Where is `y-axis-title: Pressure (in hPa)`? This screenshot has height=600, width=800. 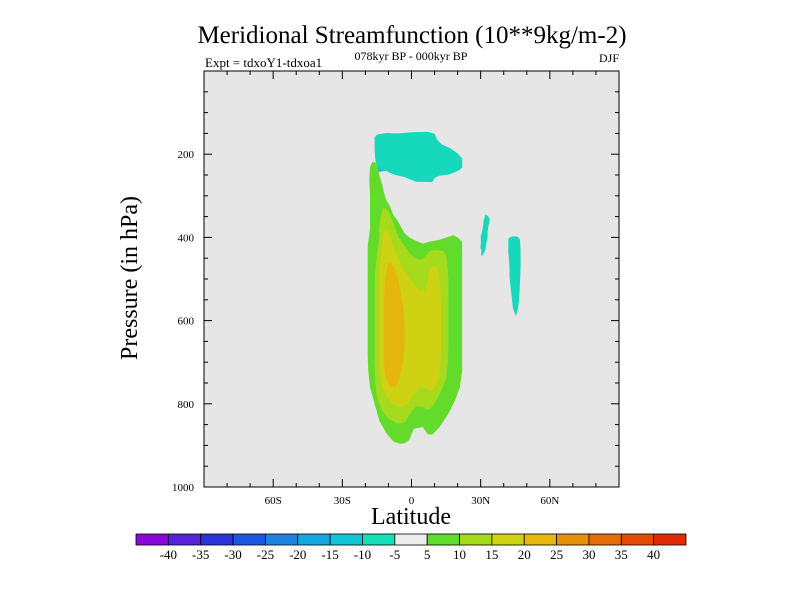 y-axis-title: Pressure (in hPa) is located at coordinates (130, 278).